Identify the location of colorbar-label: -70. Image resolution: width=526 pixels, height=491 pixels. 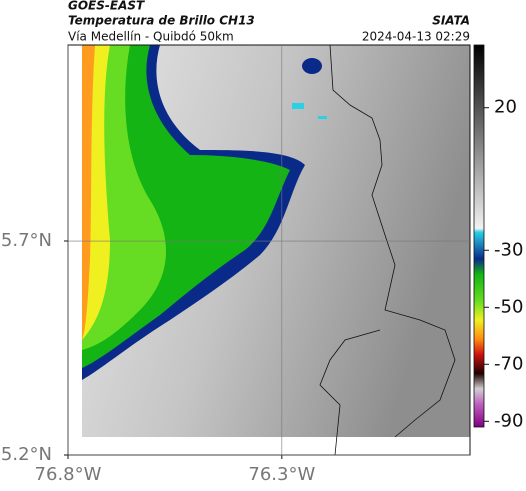
(508, 363).